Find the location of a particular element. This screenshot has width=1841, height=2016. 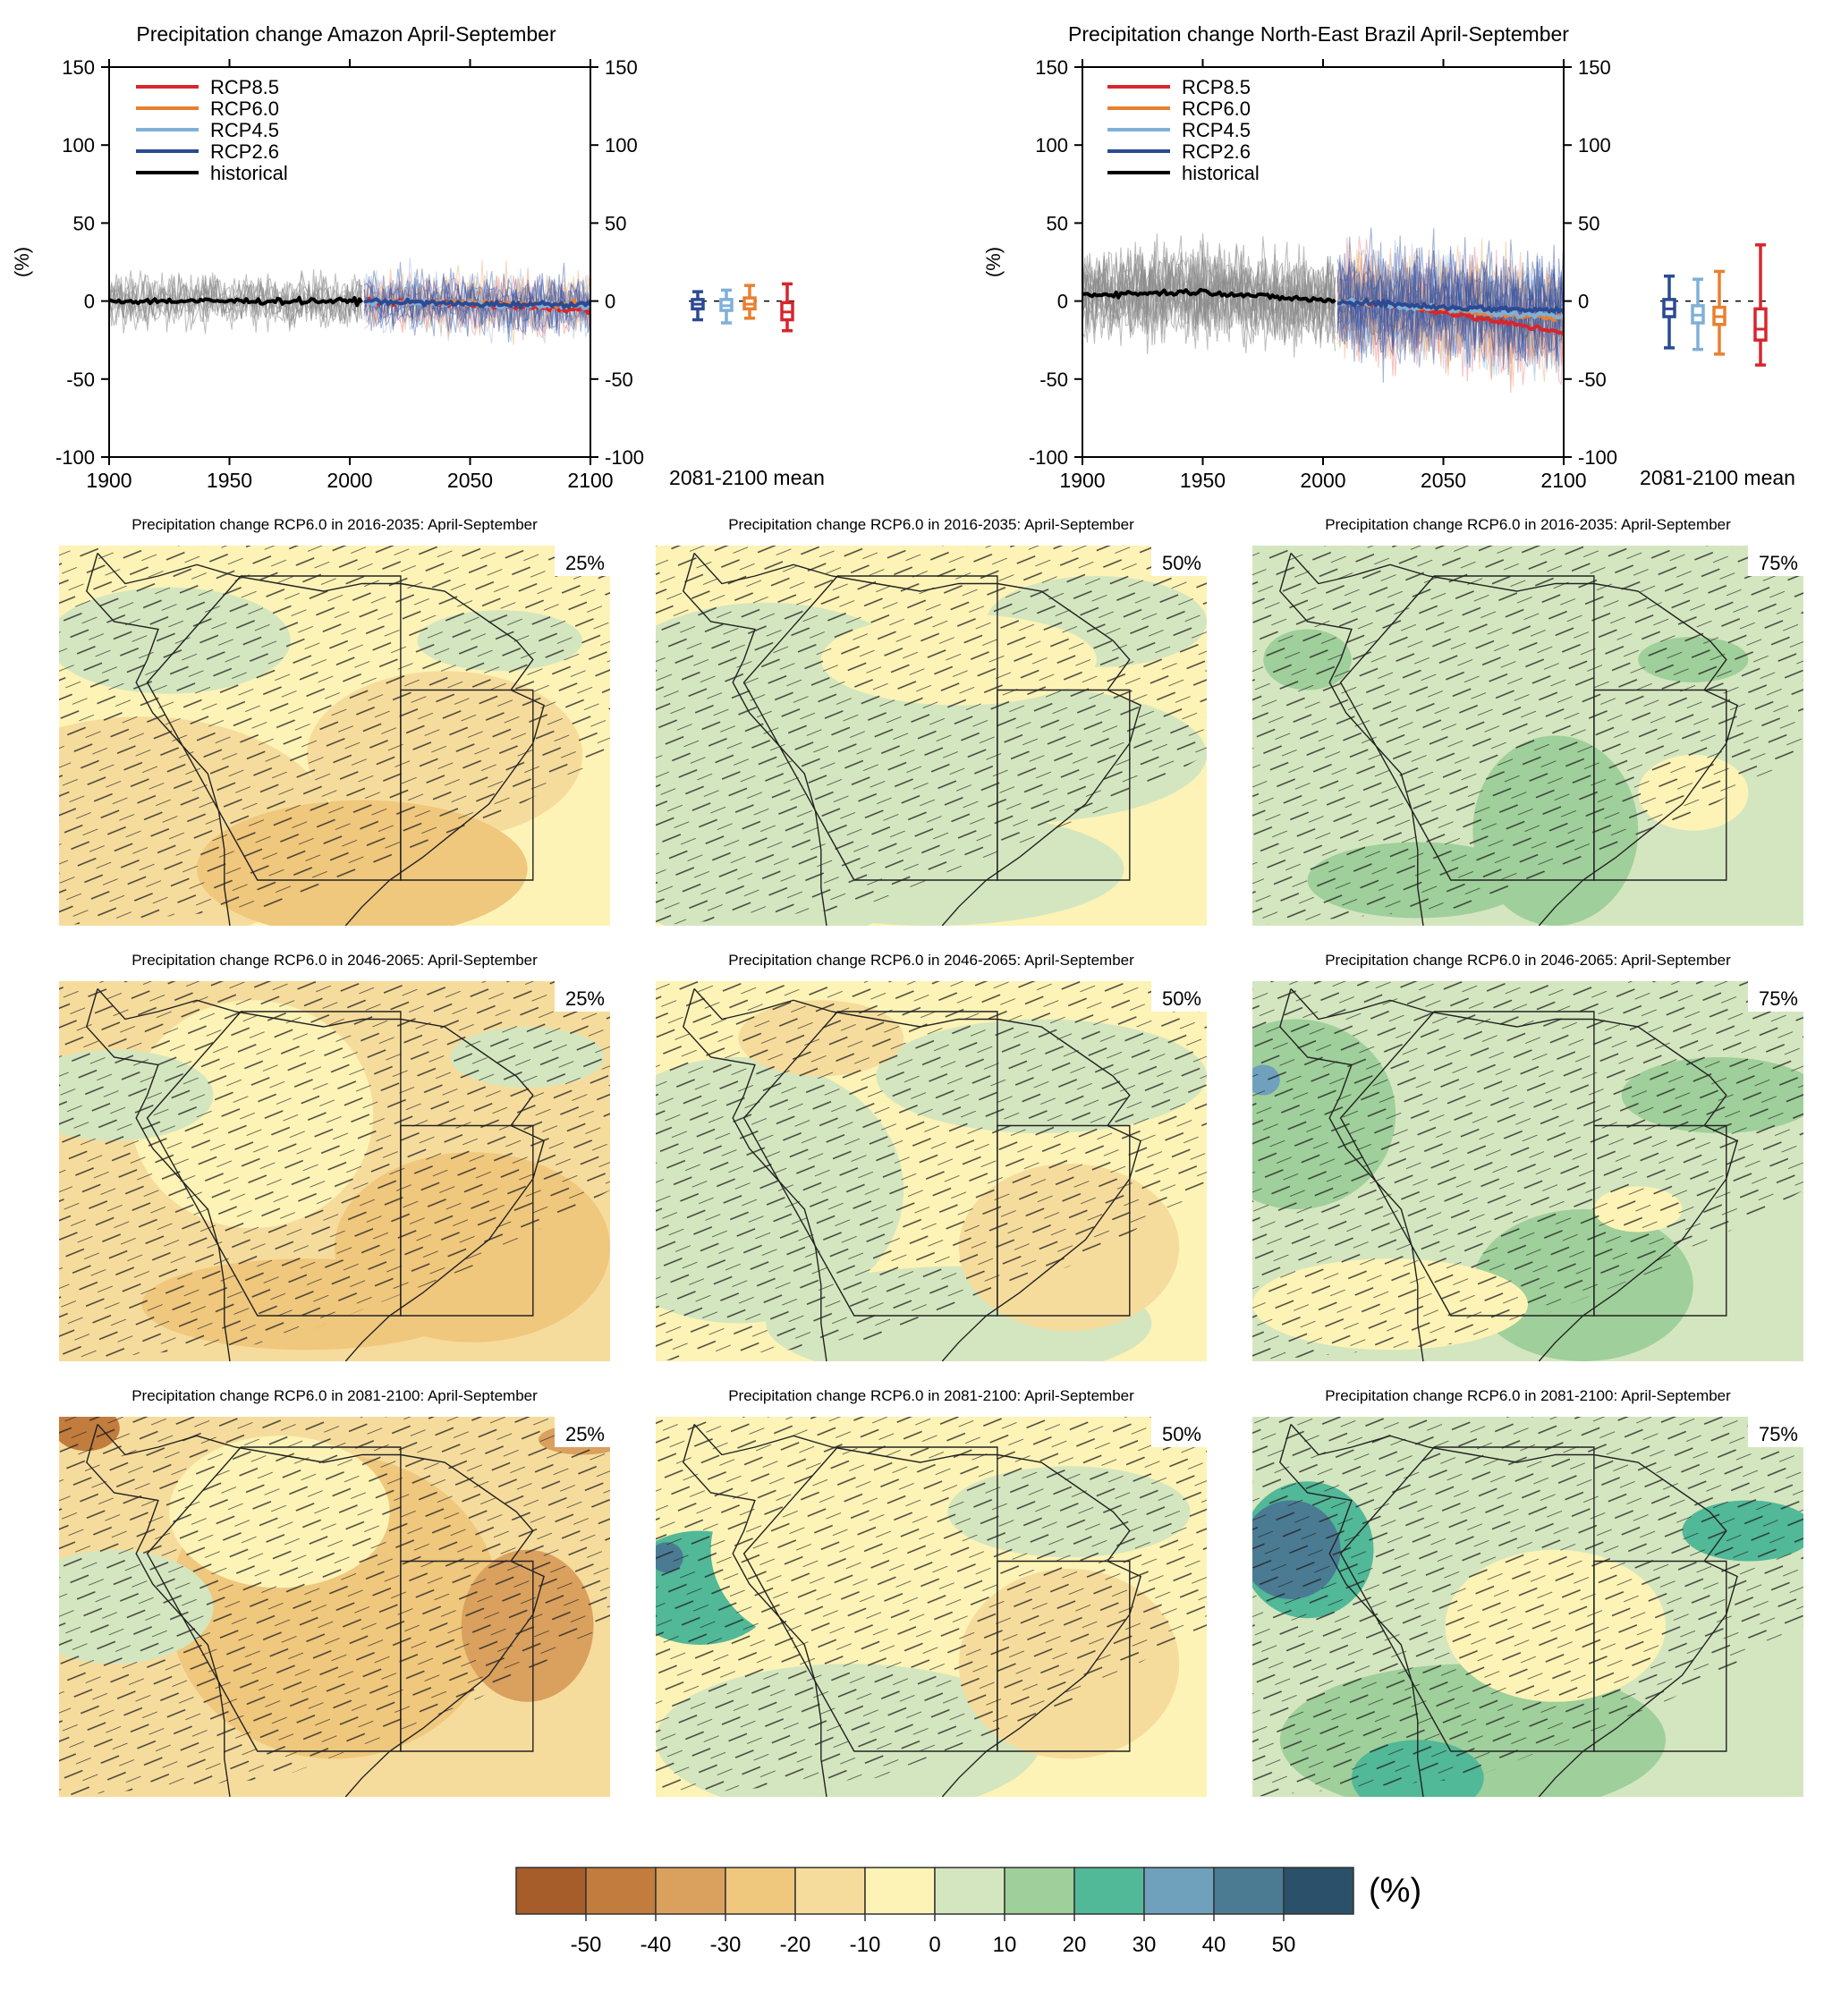

x-tick-label: 2100 is located at coordinates (1563, 480).